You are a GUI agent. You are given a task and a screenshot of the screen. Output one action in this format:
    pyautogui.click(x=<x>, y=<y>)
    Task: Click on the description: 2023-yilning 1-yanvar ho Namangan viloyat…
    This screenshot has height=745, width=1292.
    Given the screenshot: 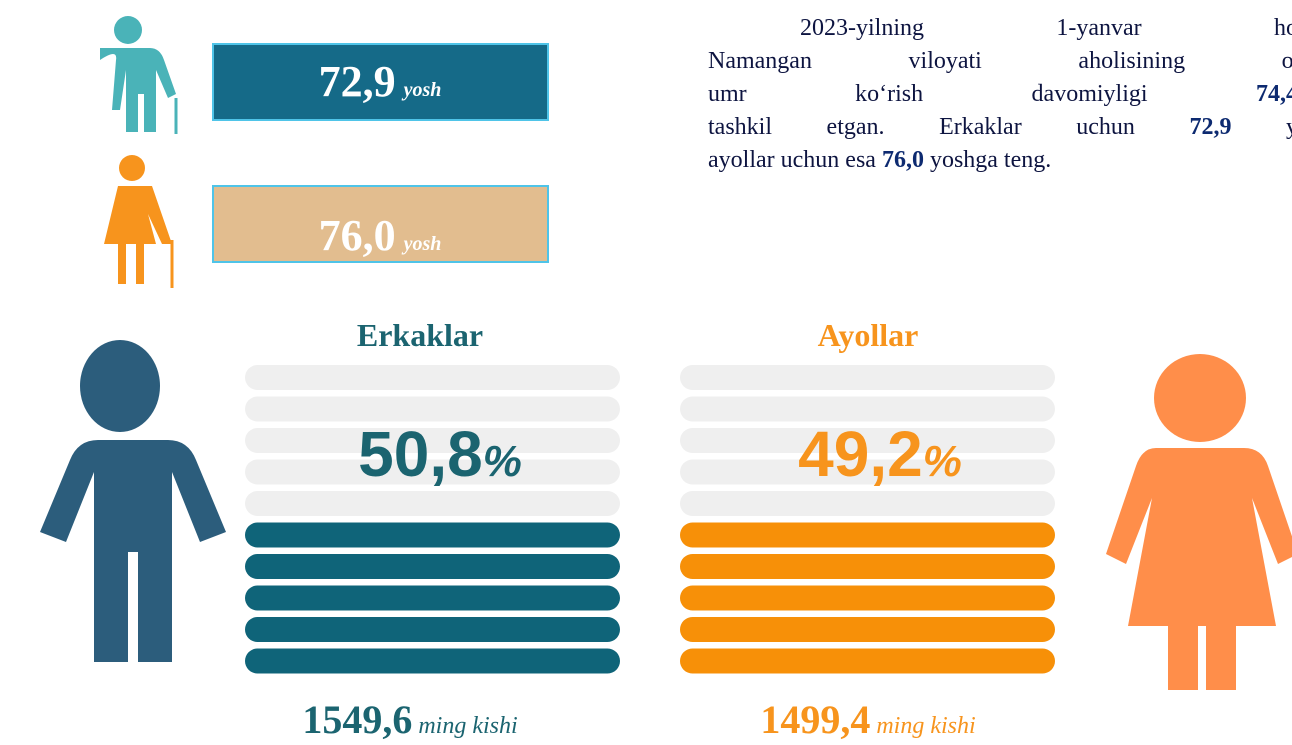 What is the action you would take?
    pyautogui.click(x=1000, y=94)
    